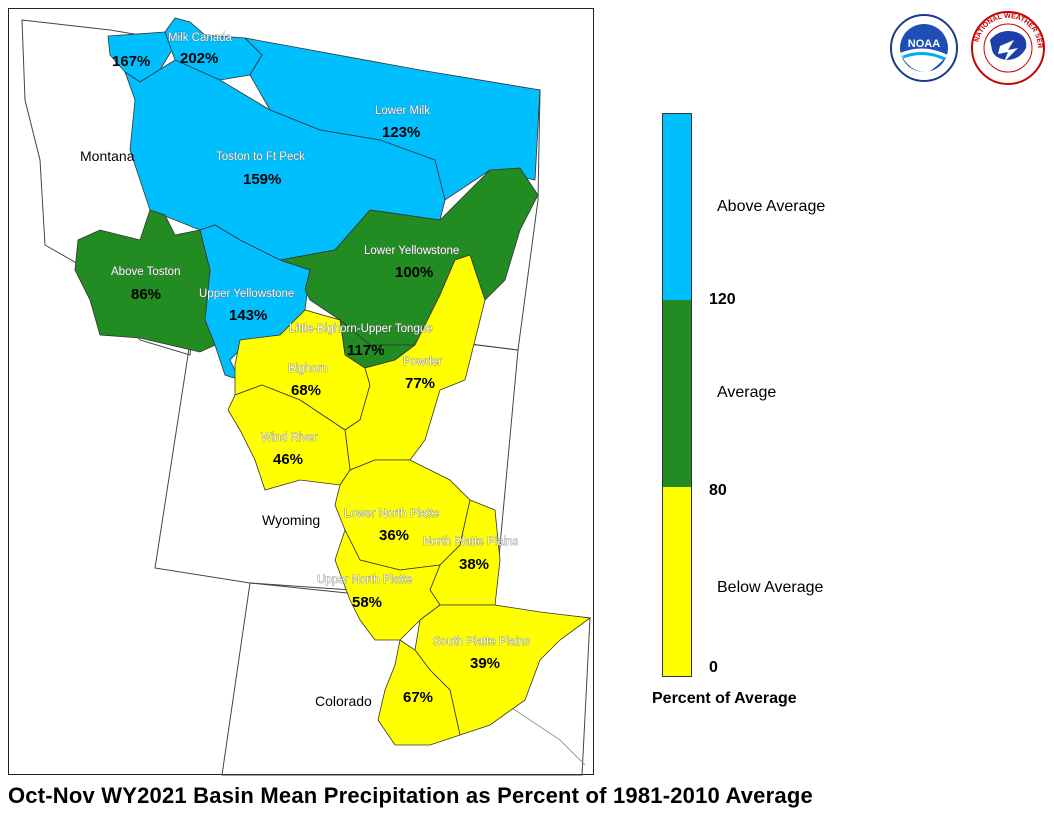 Image resolution: width=1054 pixels, height=817 pixels. Describe the element at coordinates (470, 542) in the screenshot. I see `basin-name: North Platte Plains` at that location.